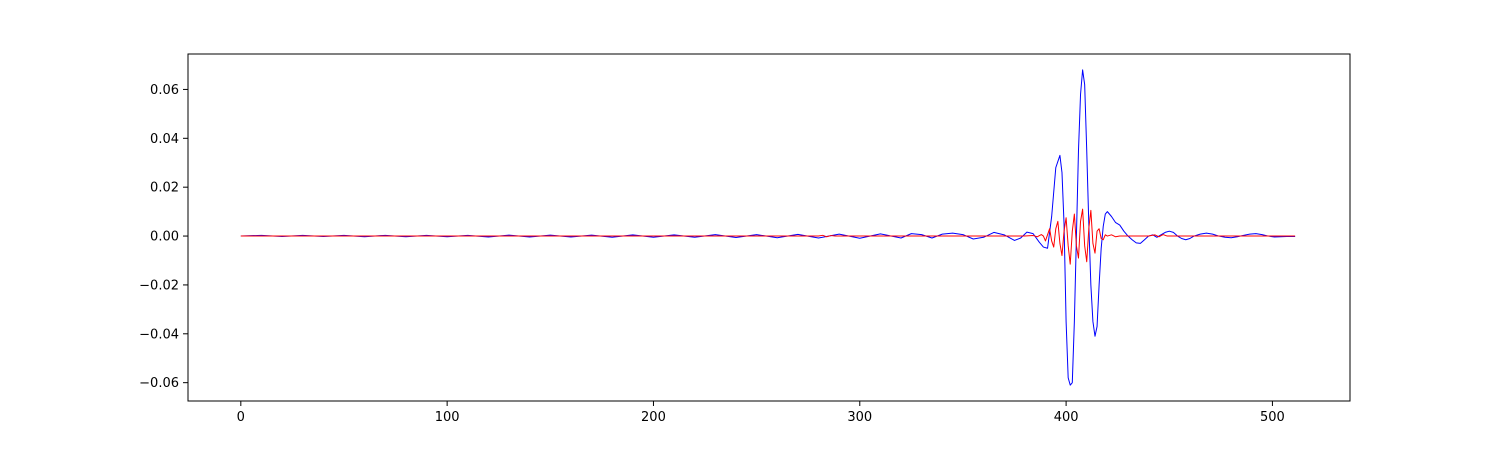  I want to click on x-tick-label: 0, so click(241, 417).